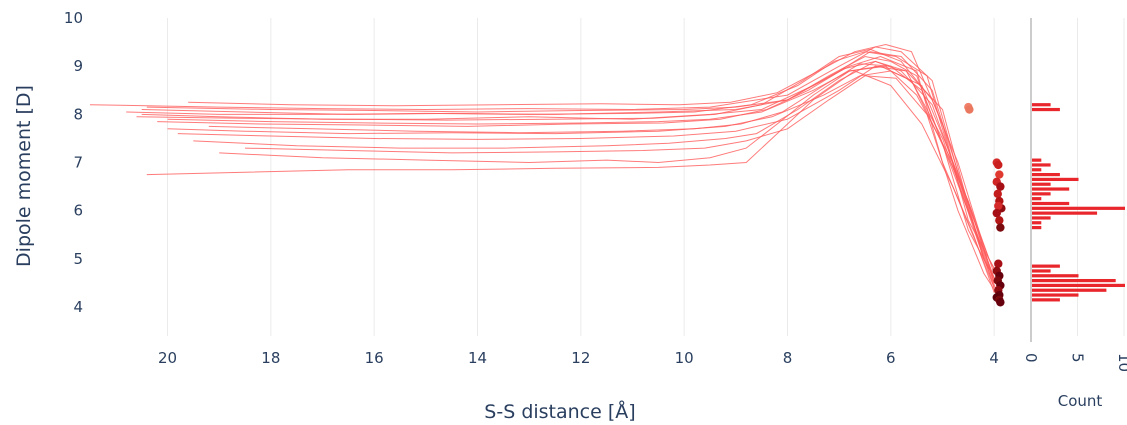 The width and height of the screenshot is (1127, 425). What do you see at coordinates (559, 411) in the screenshot?
I see `x-axis-title: S-S distance [Å]` at bounding box center [559, 411].